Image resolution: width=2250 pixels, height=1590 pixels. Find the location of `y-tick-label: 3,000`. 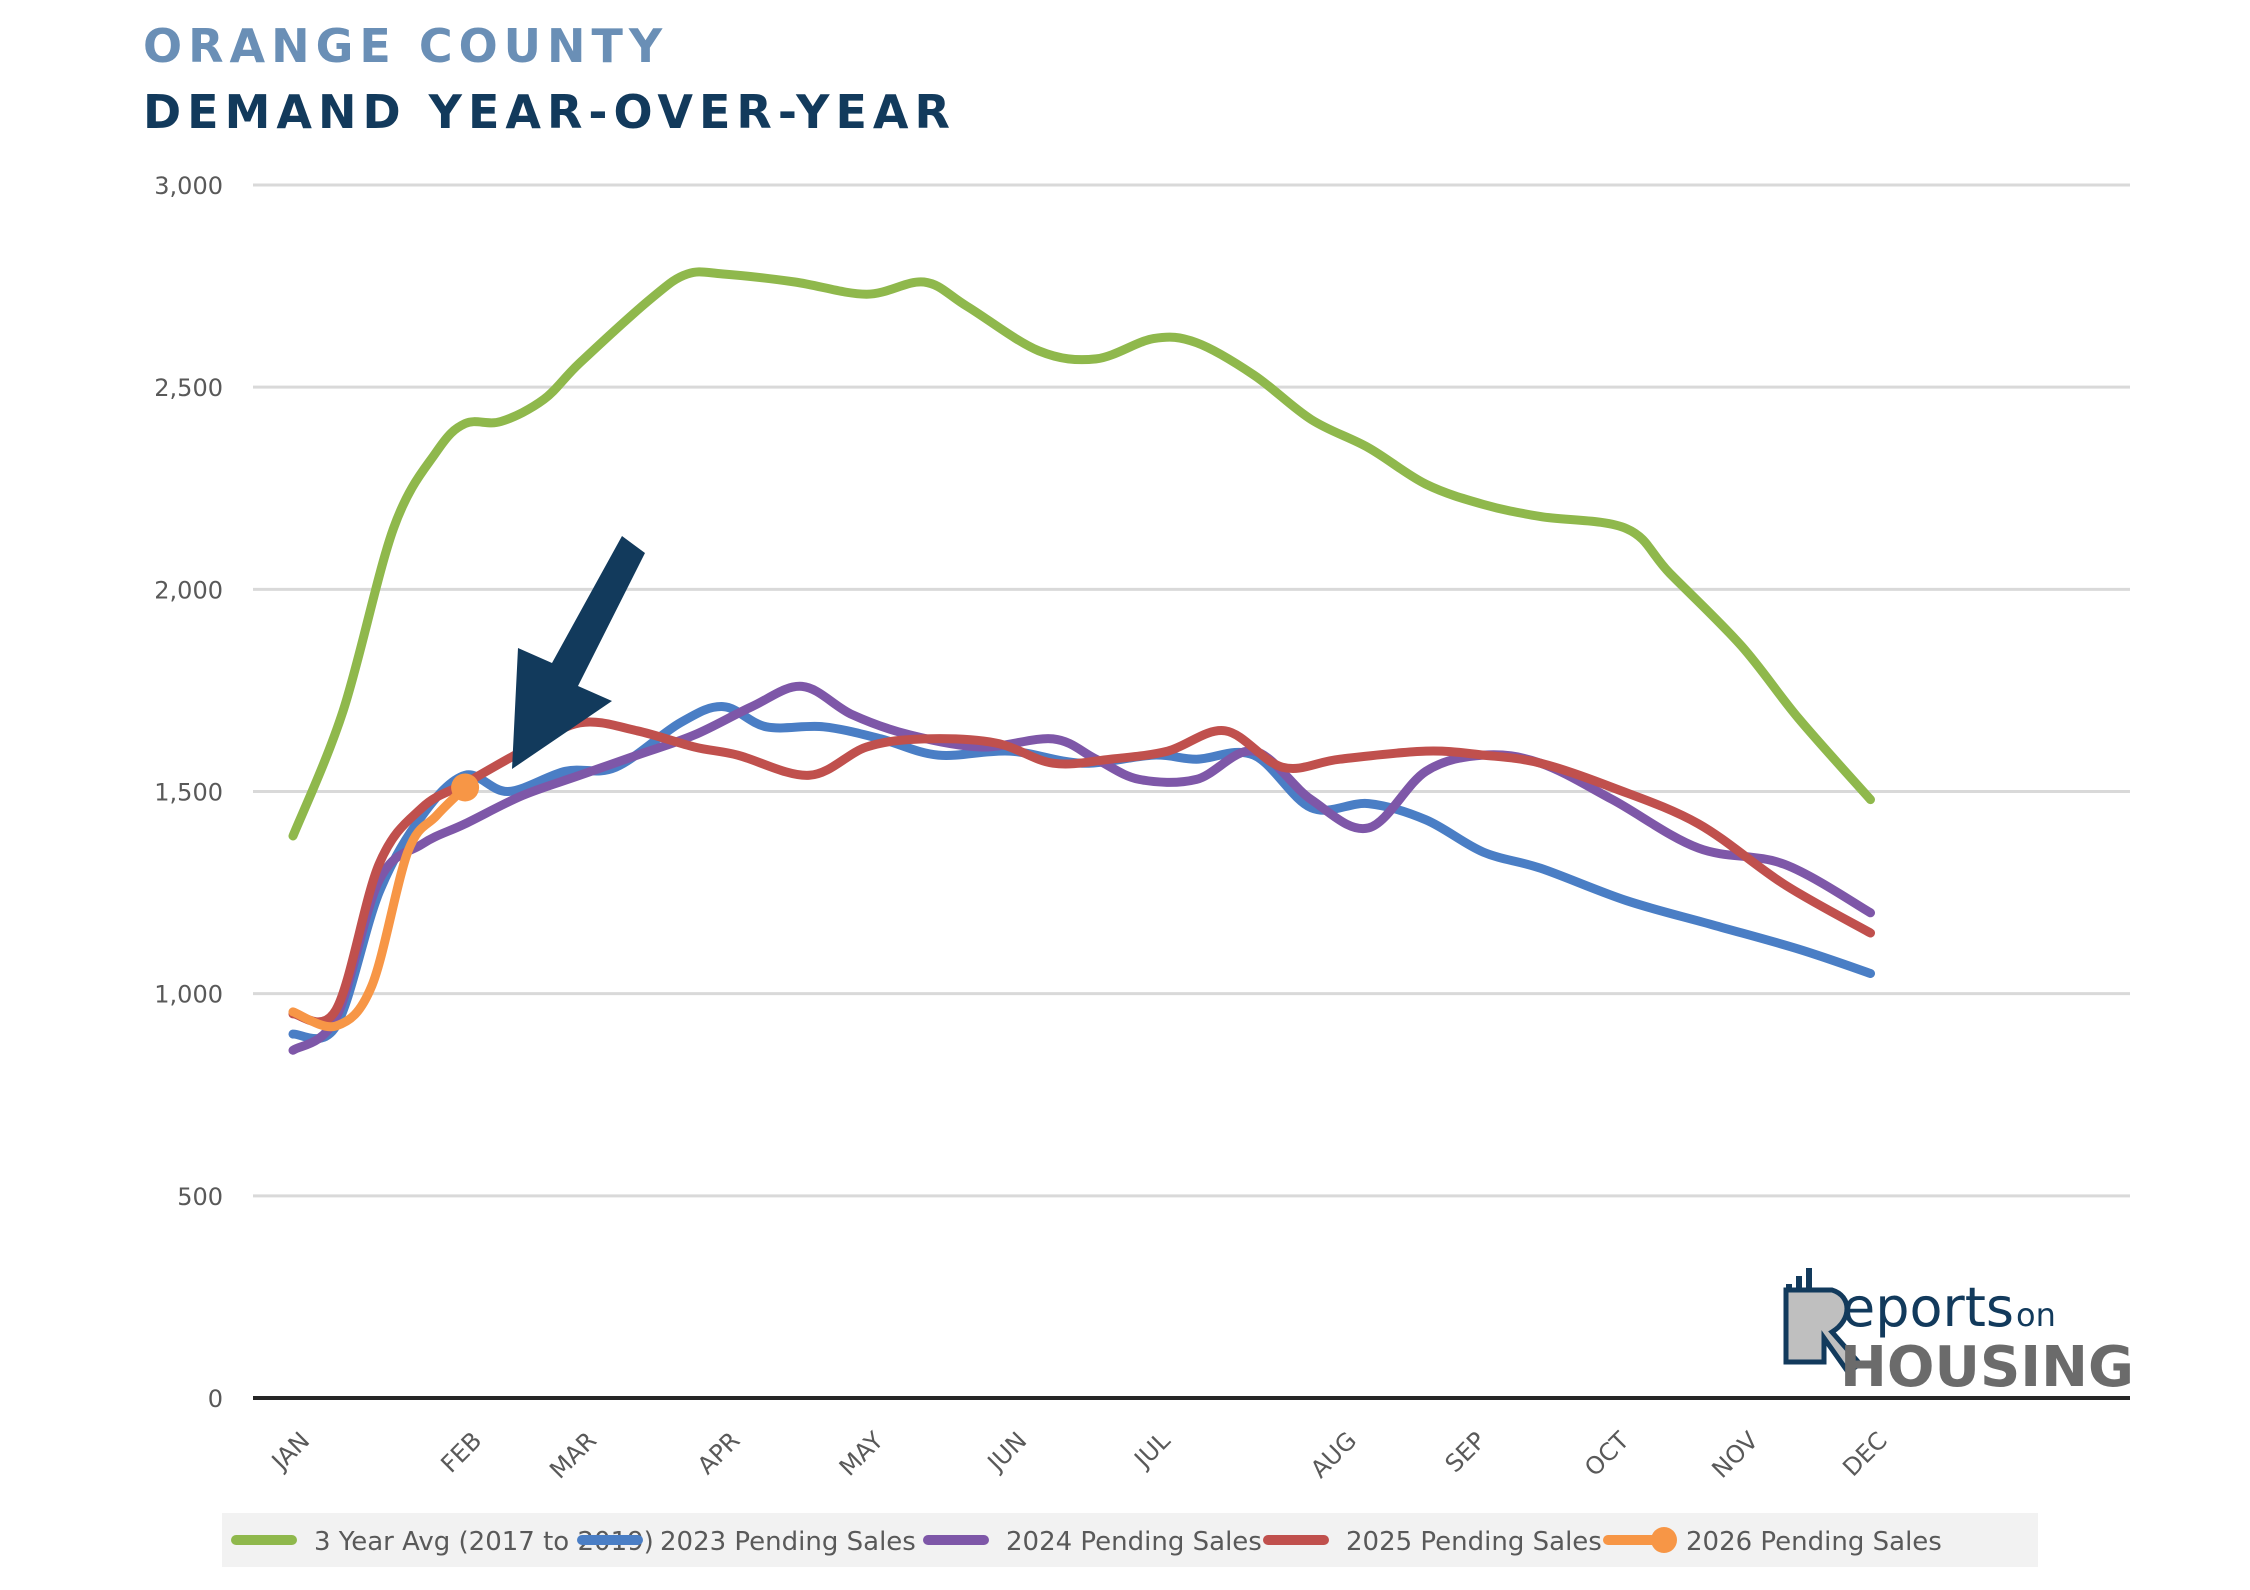

y-tick-label: 3,000 is located at coordinates (188, 186).